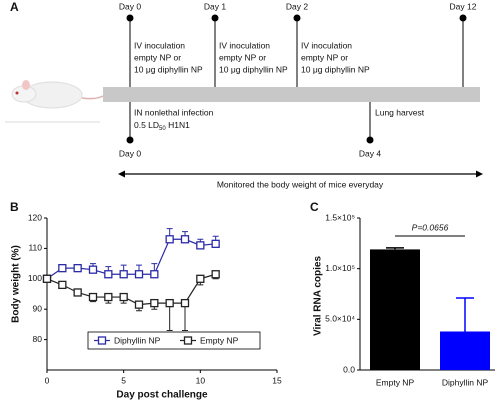 This screenshot has height=402, width=500. What do you see at coordinates (174, 340) in the screenshot?
I see `legend-box` at bounding box center [174, 340].